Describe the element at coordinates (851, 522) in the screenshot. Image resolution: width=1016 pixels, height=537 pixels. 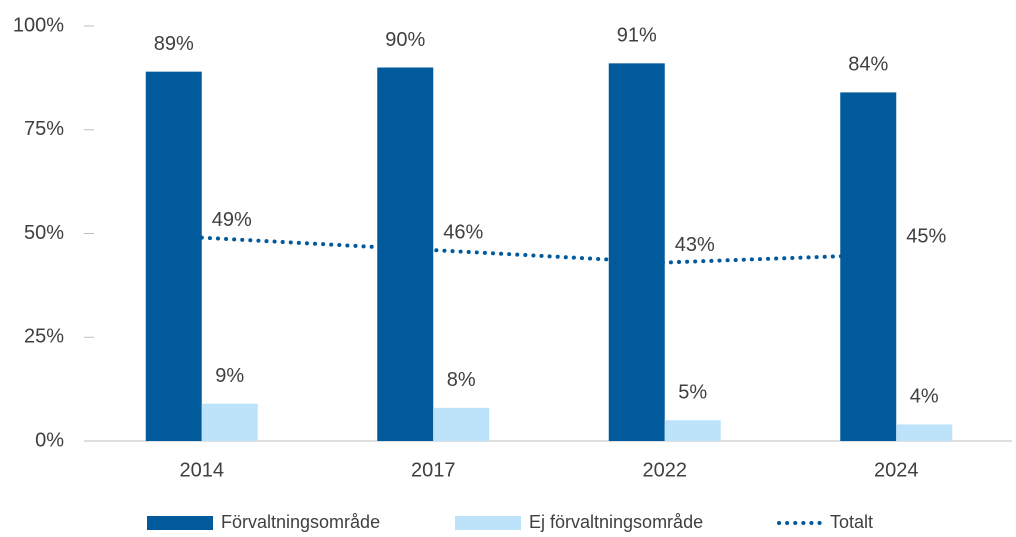
I see `legend-label: Totalt` at that location.